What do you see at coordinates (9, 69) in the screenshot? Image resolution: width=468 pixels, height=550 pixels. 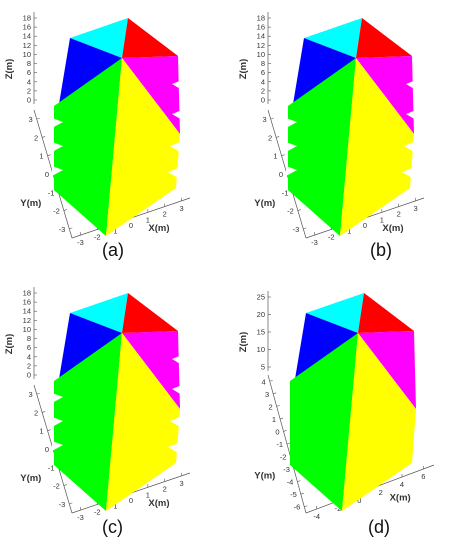 I see `z-axis-label: Z(m)` at bounding box center [9, 69].